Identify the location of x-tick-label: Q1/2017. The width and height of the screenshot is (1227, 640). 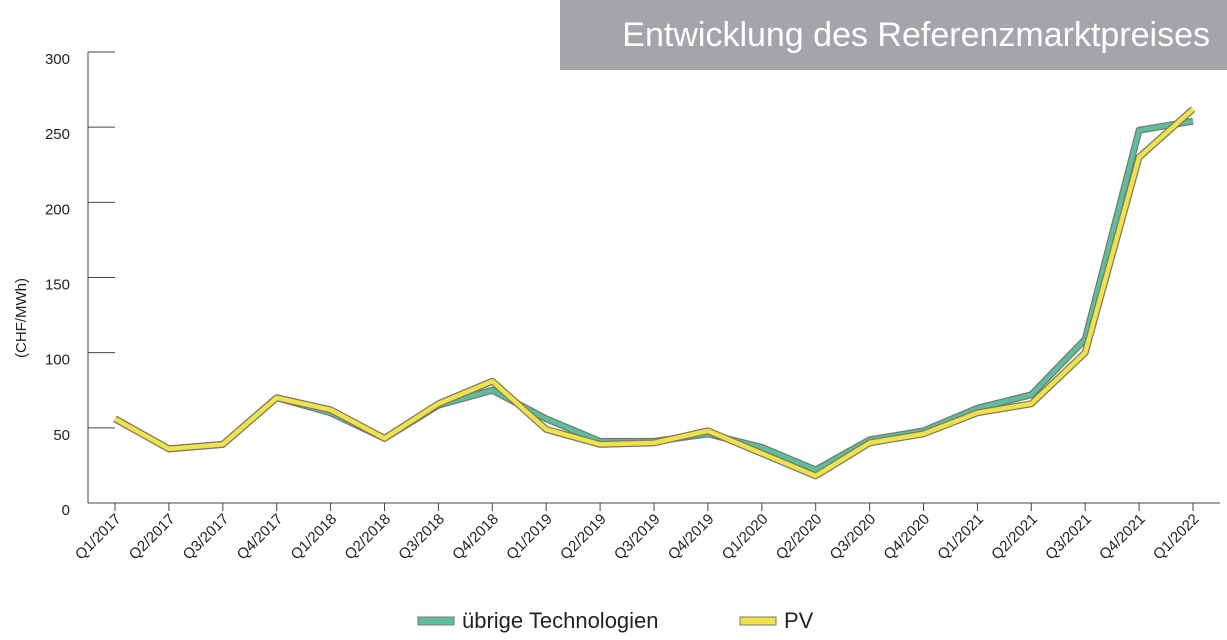
(98, 537).